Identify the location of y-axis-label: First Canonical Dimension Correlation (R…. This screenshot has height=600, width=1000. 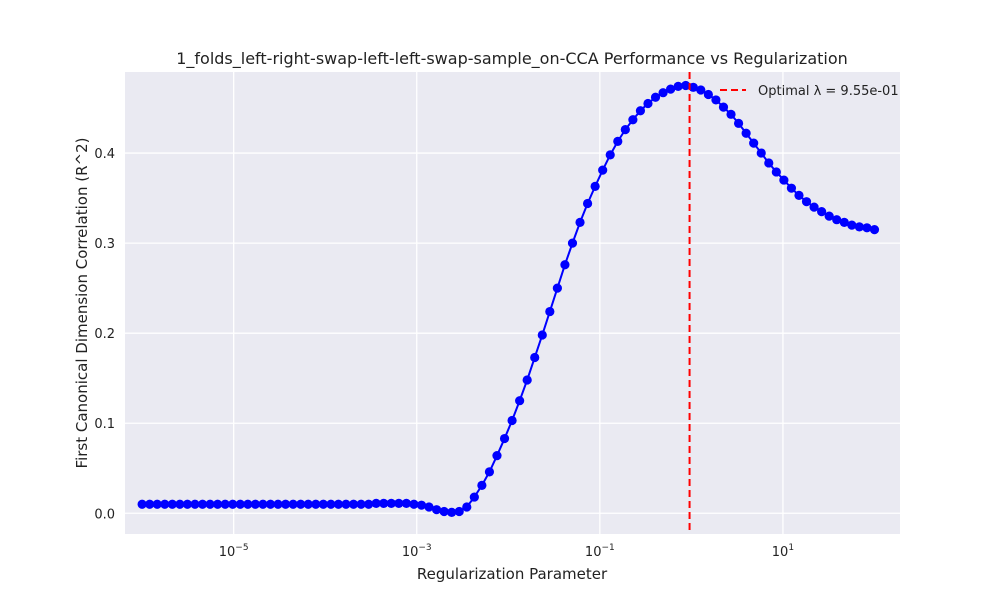
(82, 303).